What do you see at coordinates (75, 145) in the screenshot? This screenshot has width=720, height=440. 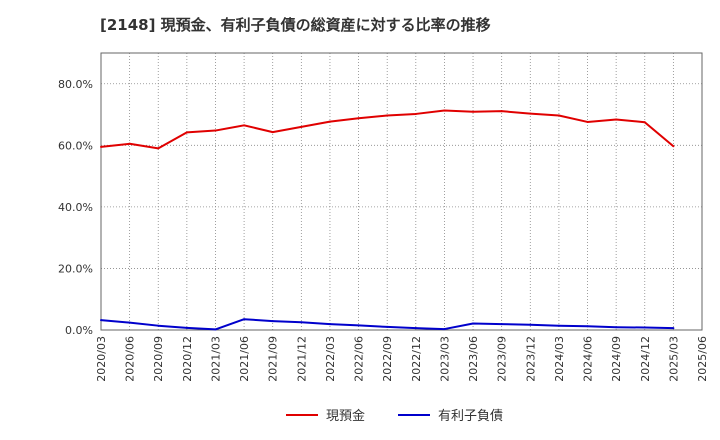 I see `y-tick-label: 60.0%` at bounding box center [75, 145].